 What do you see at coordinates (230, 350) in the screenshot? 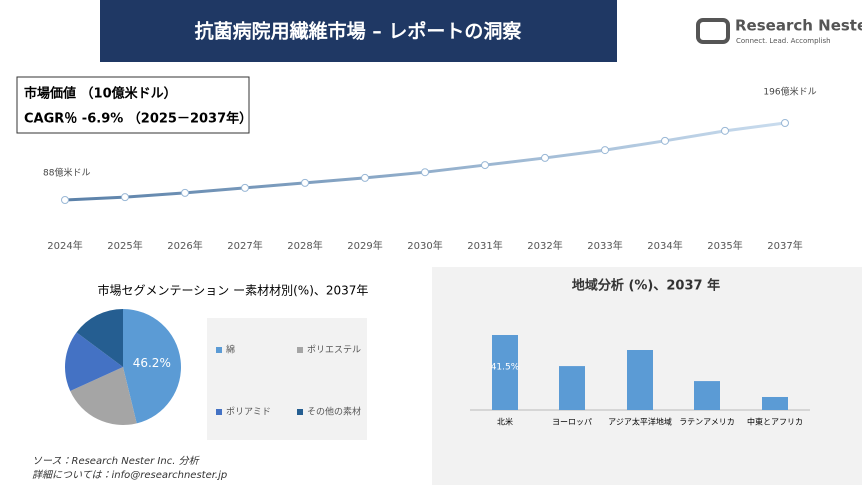
I see `legend-label: 綿` at bounding box center [230, 350].